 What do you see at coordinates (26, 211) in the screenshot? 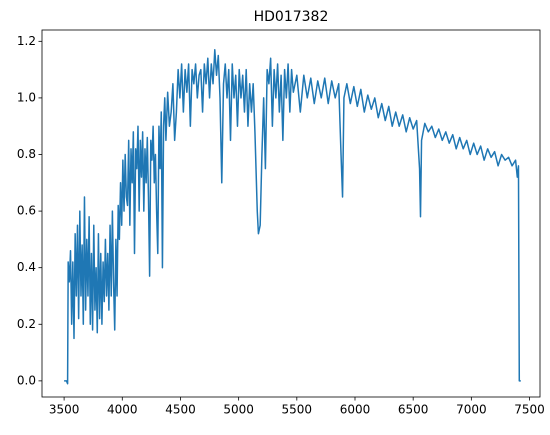
I see `y-tick-label: 0.6` at bounding box center [26, 211].